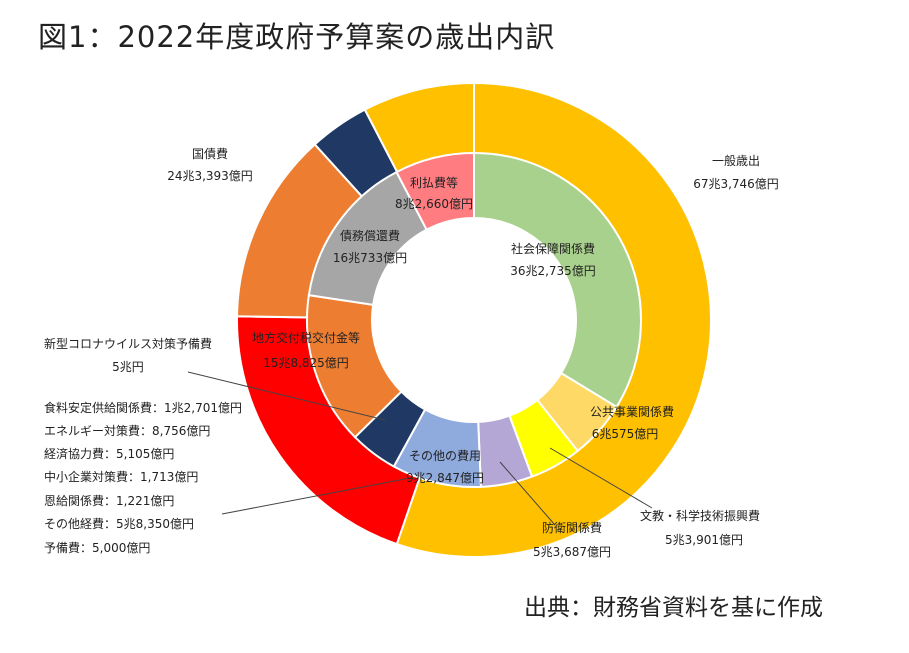 Image resolution: width=909 pixels, height=653 pixels. What do you see at coordinates (119, 523) in the screenshot?
I see `breakdown-item: その他経費：5兆8,350億円` at bounding box center [119, 523].